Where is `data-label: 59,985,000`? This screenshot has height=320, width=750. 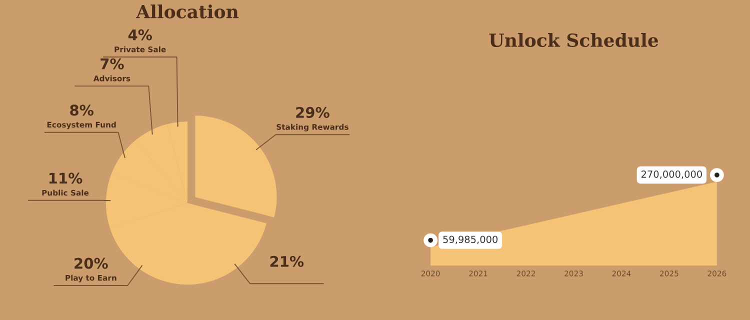
data-label: 59,985,000 is located at coordinates (470, 240).